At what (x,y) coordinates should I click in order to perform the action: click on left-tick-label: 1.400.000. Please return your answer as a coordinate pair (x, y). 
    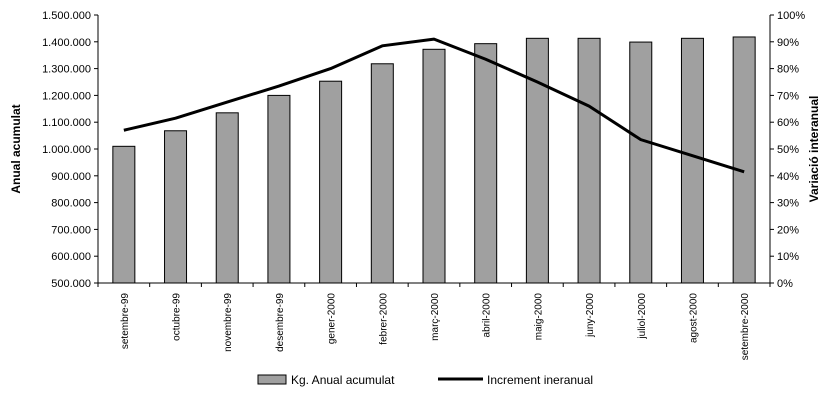
    Looking at the image, I should click on (66, 43).